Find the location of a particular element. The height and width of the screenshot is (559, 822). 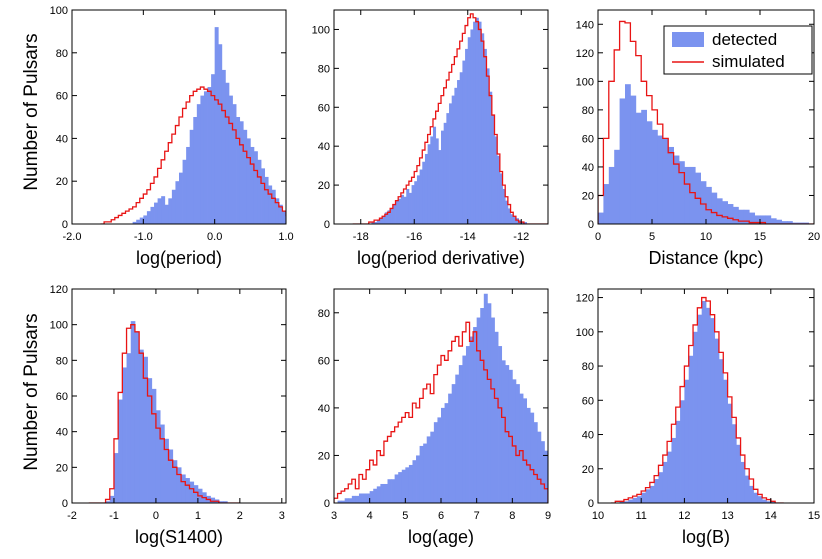

y-tick-label-distance: 80 is located at coordinates (588, 111).